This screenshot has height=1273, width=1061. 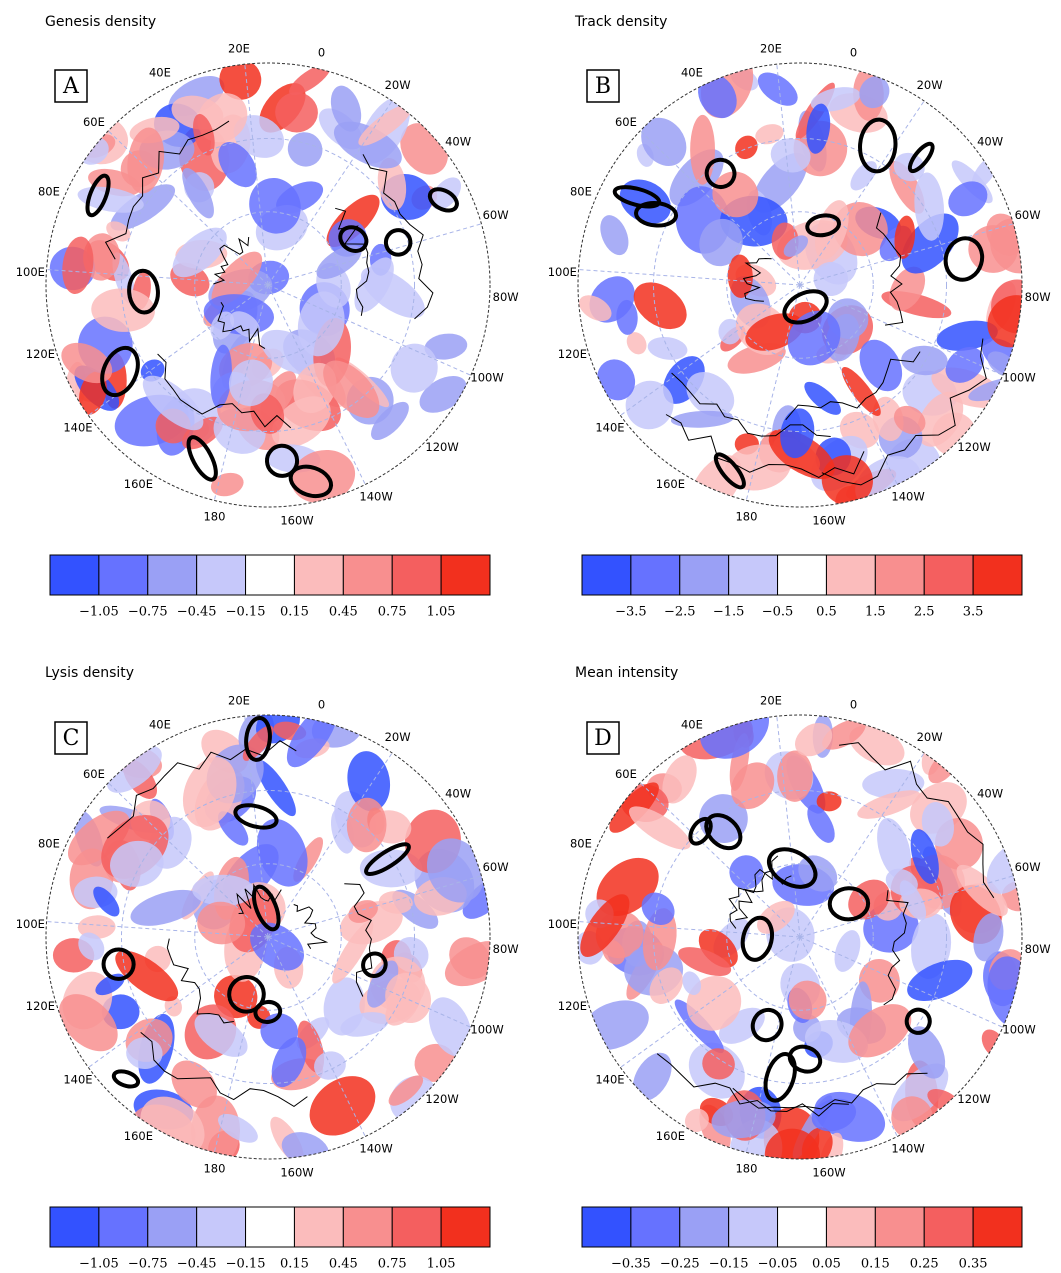 What do you see at coordinates (875, 612) in the screenshot?
I see `colorbar-tick-label: 1.5` at bounding box center [875, 612].